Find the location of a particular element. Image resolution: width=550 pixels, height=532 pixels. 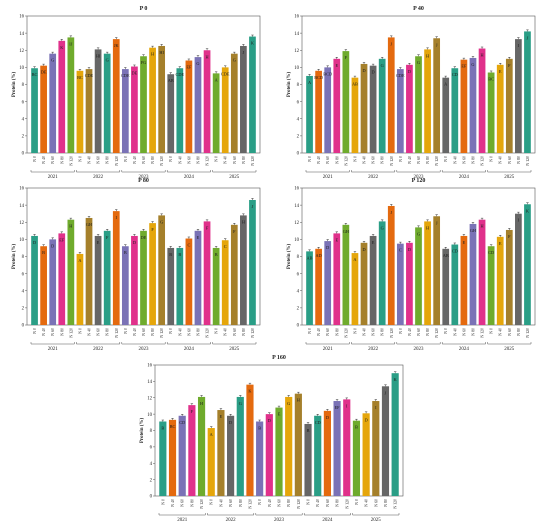

bar-2021-N60 is located at coordinates (328, 283).